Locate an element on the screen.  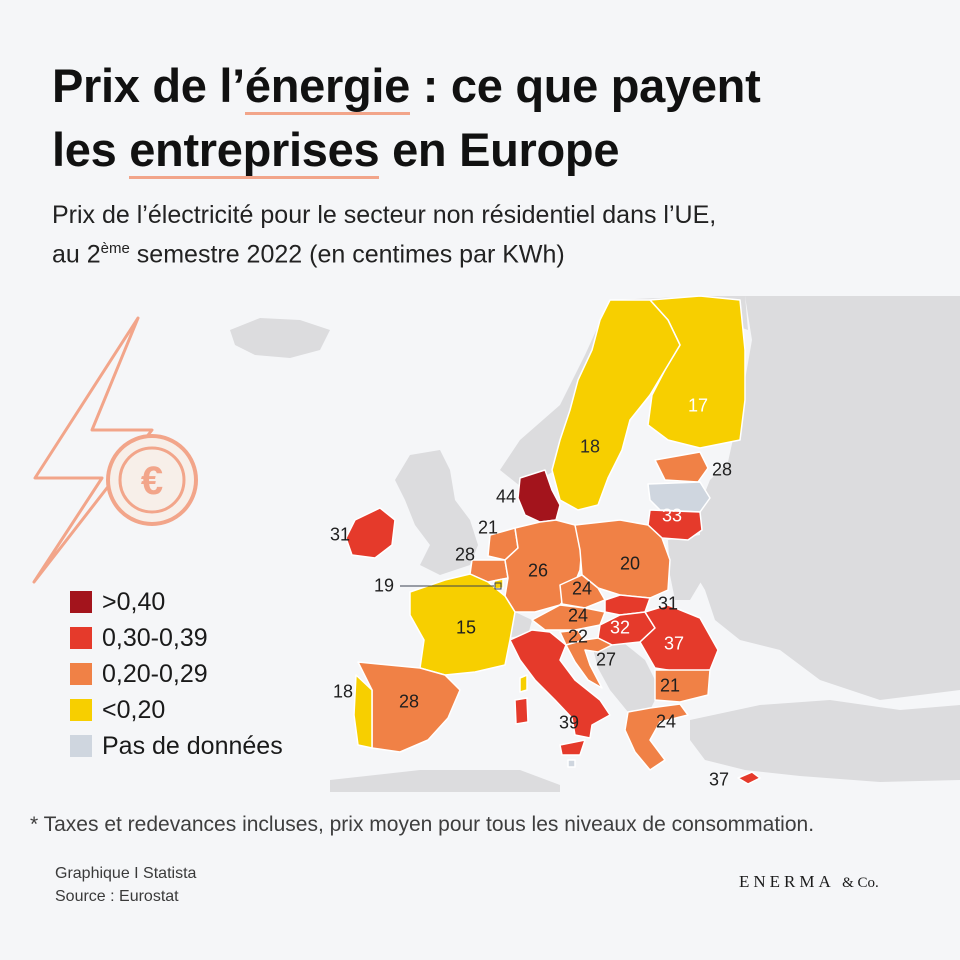
credit: Graphique I Statista Source : Eurostat is located at coordinates (125, 885).